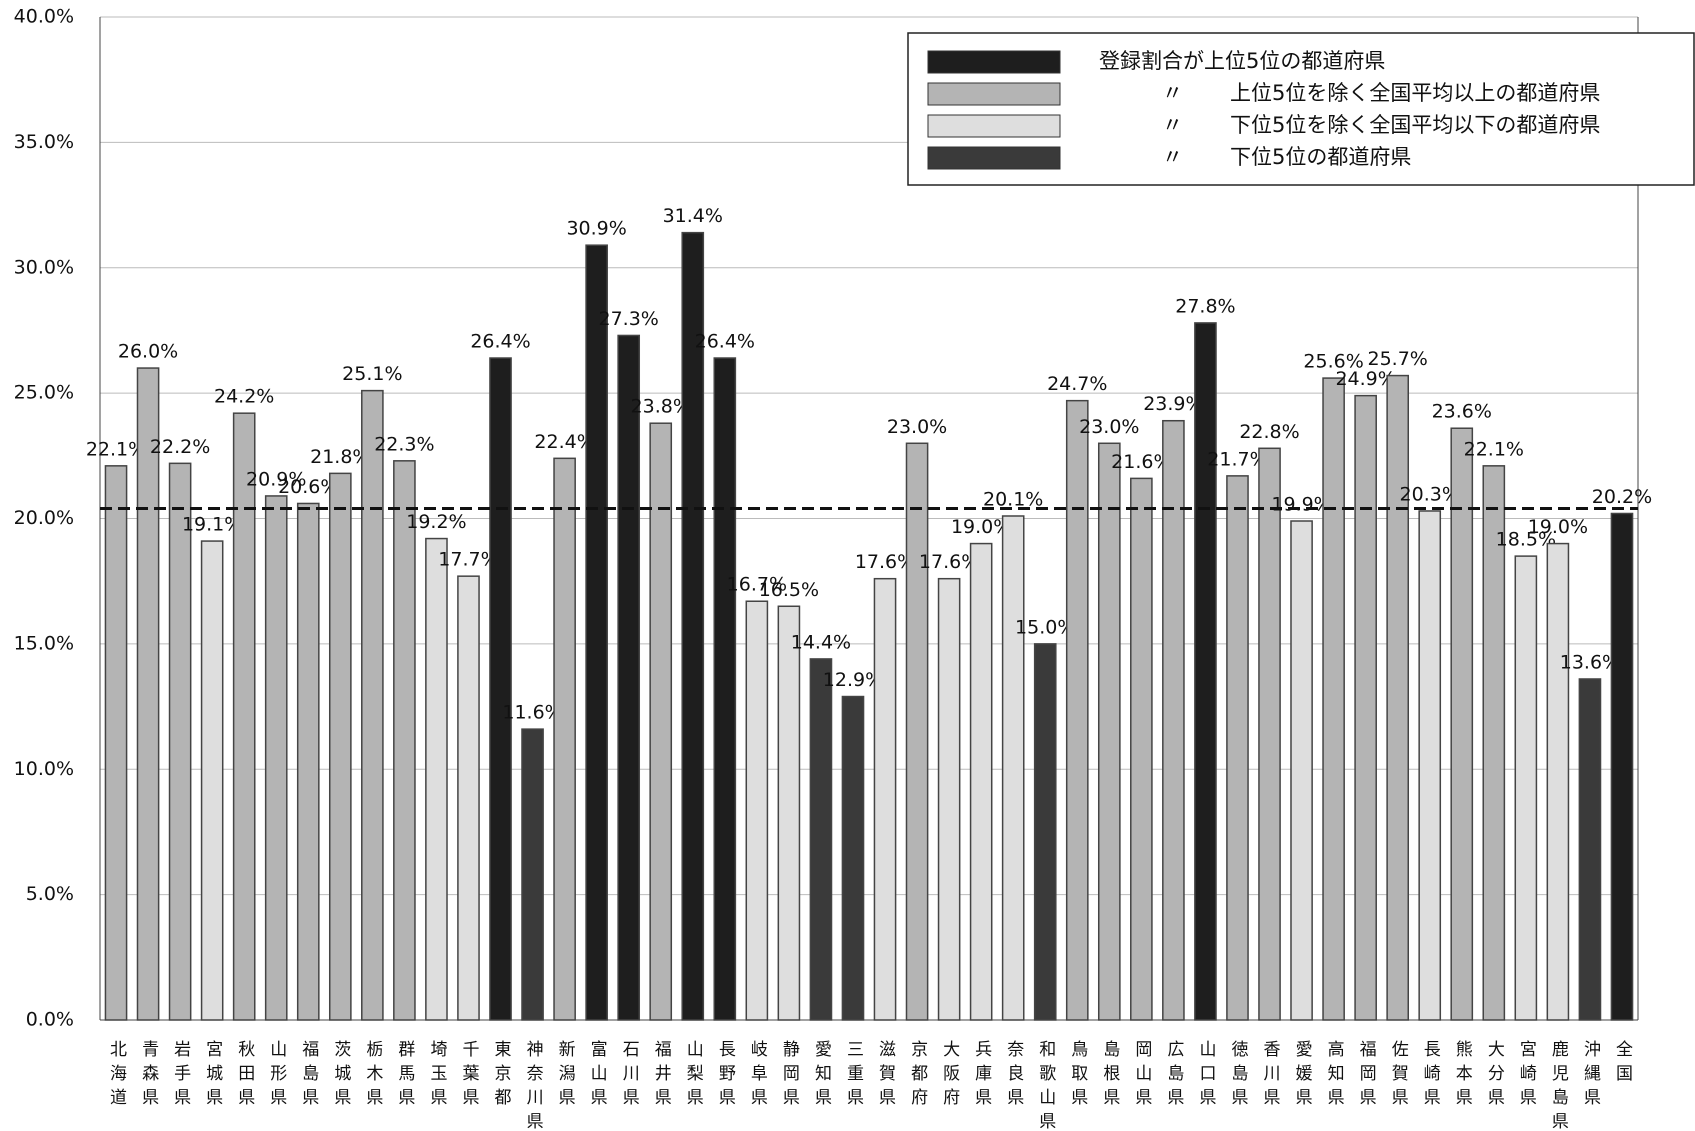  Describe the element at coordinates (757, 1076) in the screenshot. I see `x-tick-label: 岐阜県` at that location.